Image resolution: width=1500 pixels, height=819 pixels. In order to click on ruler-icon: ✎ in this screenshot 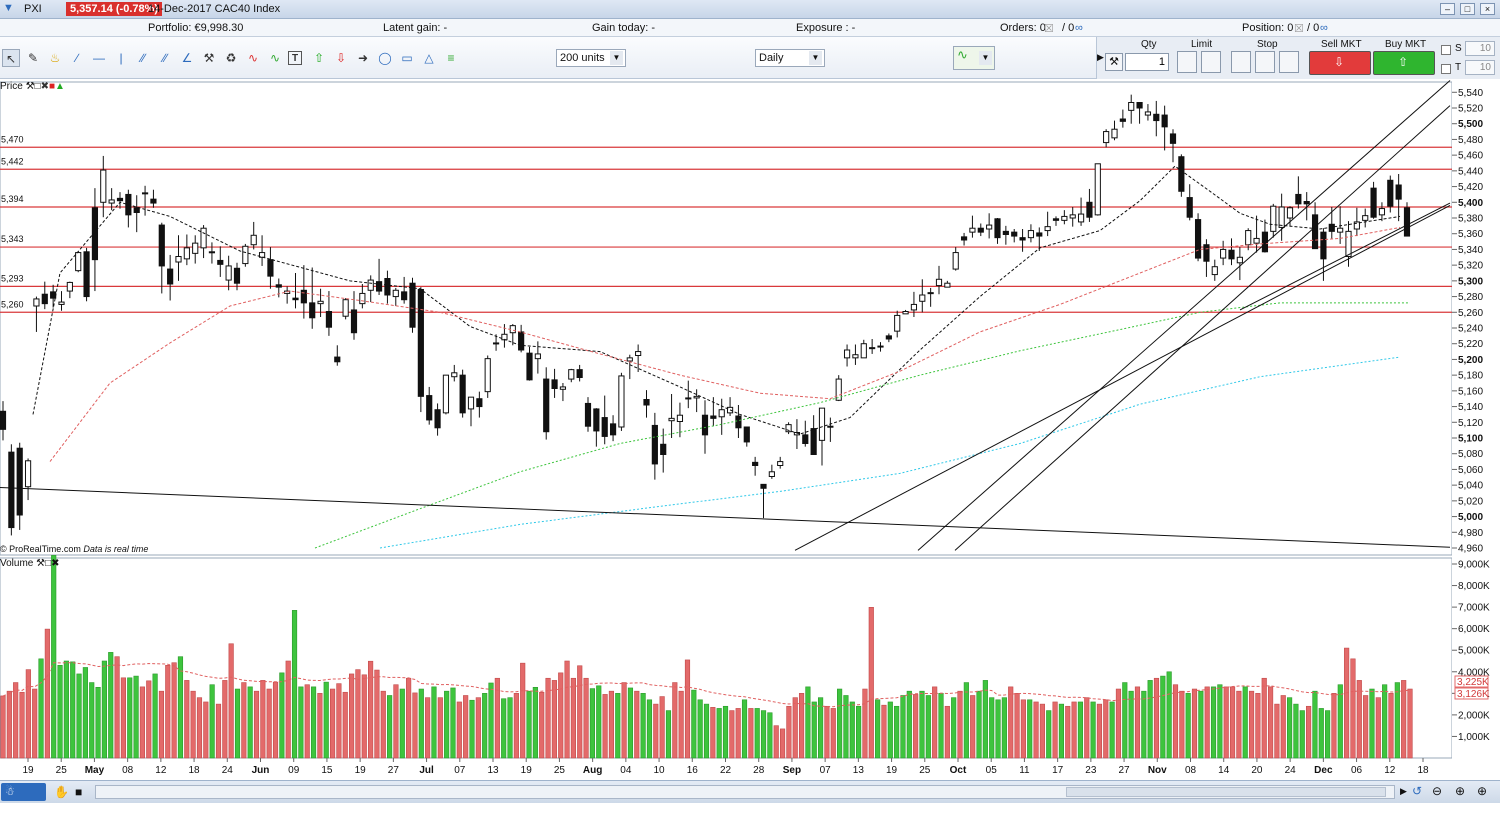, I will do `click(33, 58)`.